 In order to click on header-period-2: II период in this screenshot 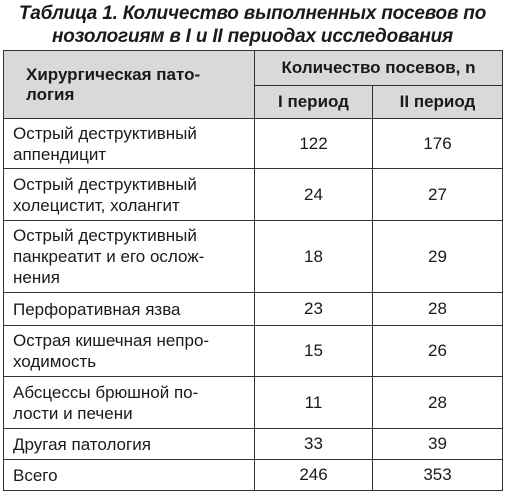, I will do `click(437, 102)`.